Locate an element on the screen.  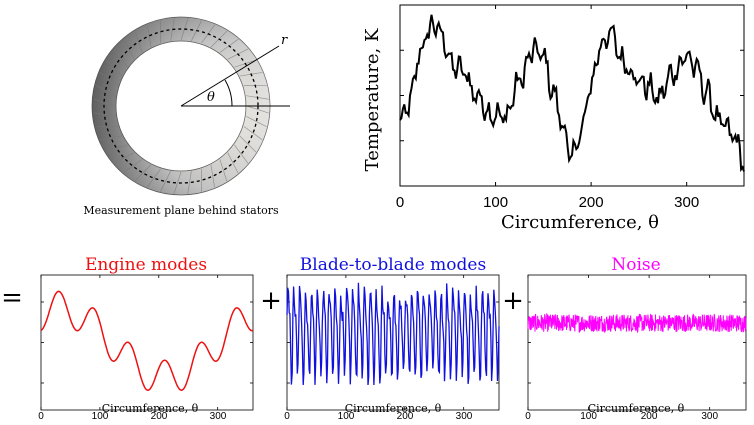
plus-sign-2: + is located at coordinates (513, 301).